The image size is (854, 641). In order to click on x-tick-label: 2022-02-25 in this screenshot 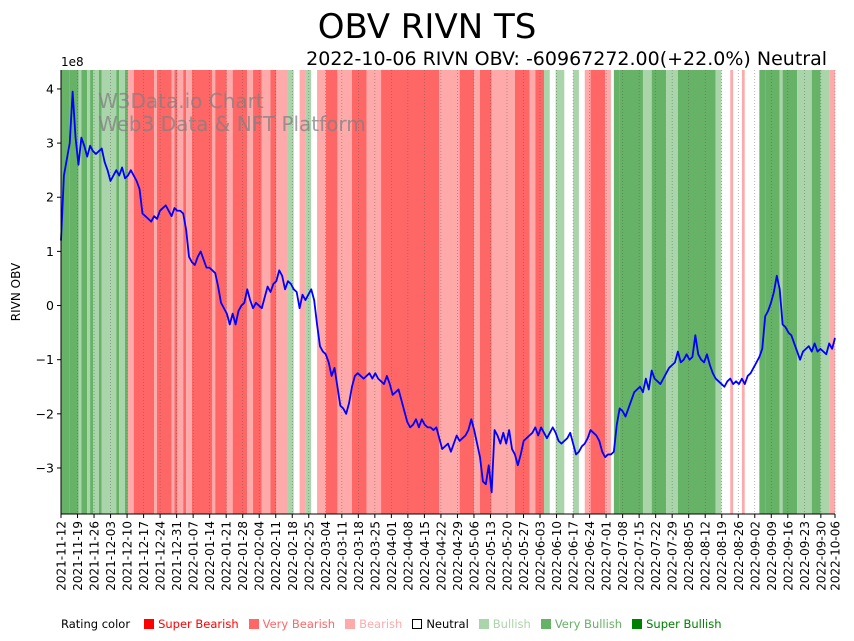, I will do `click(309, 556)`.